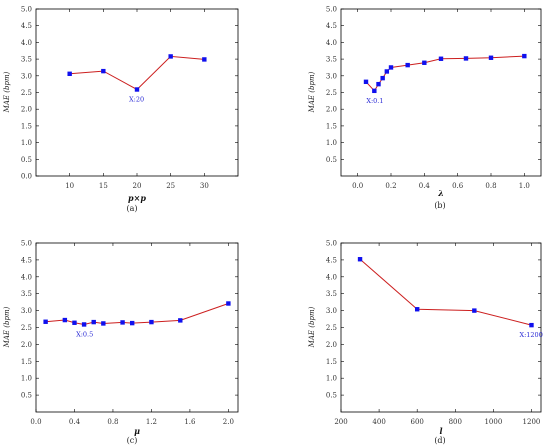  Describe the element at coordinates (137, 198) in the screenshot. I see `x-axis-label: p×p` at that location.